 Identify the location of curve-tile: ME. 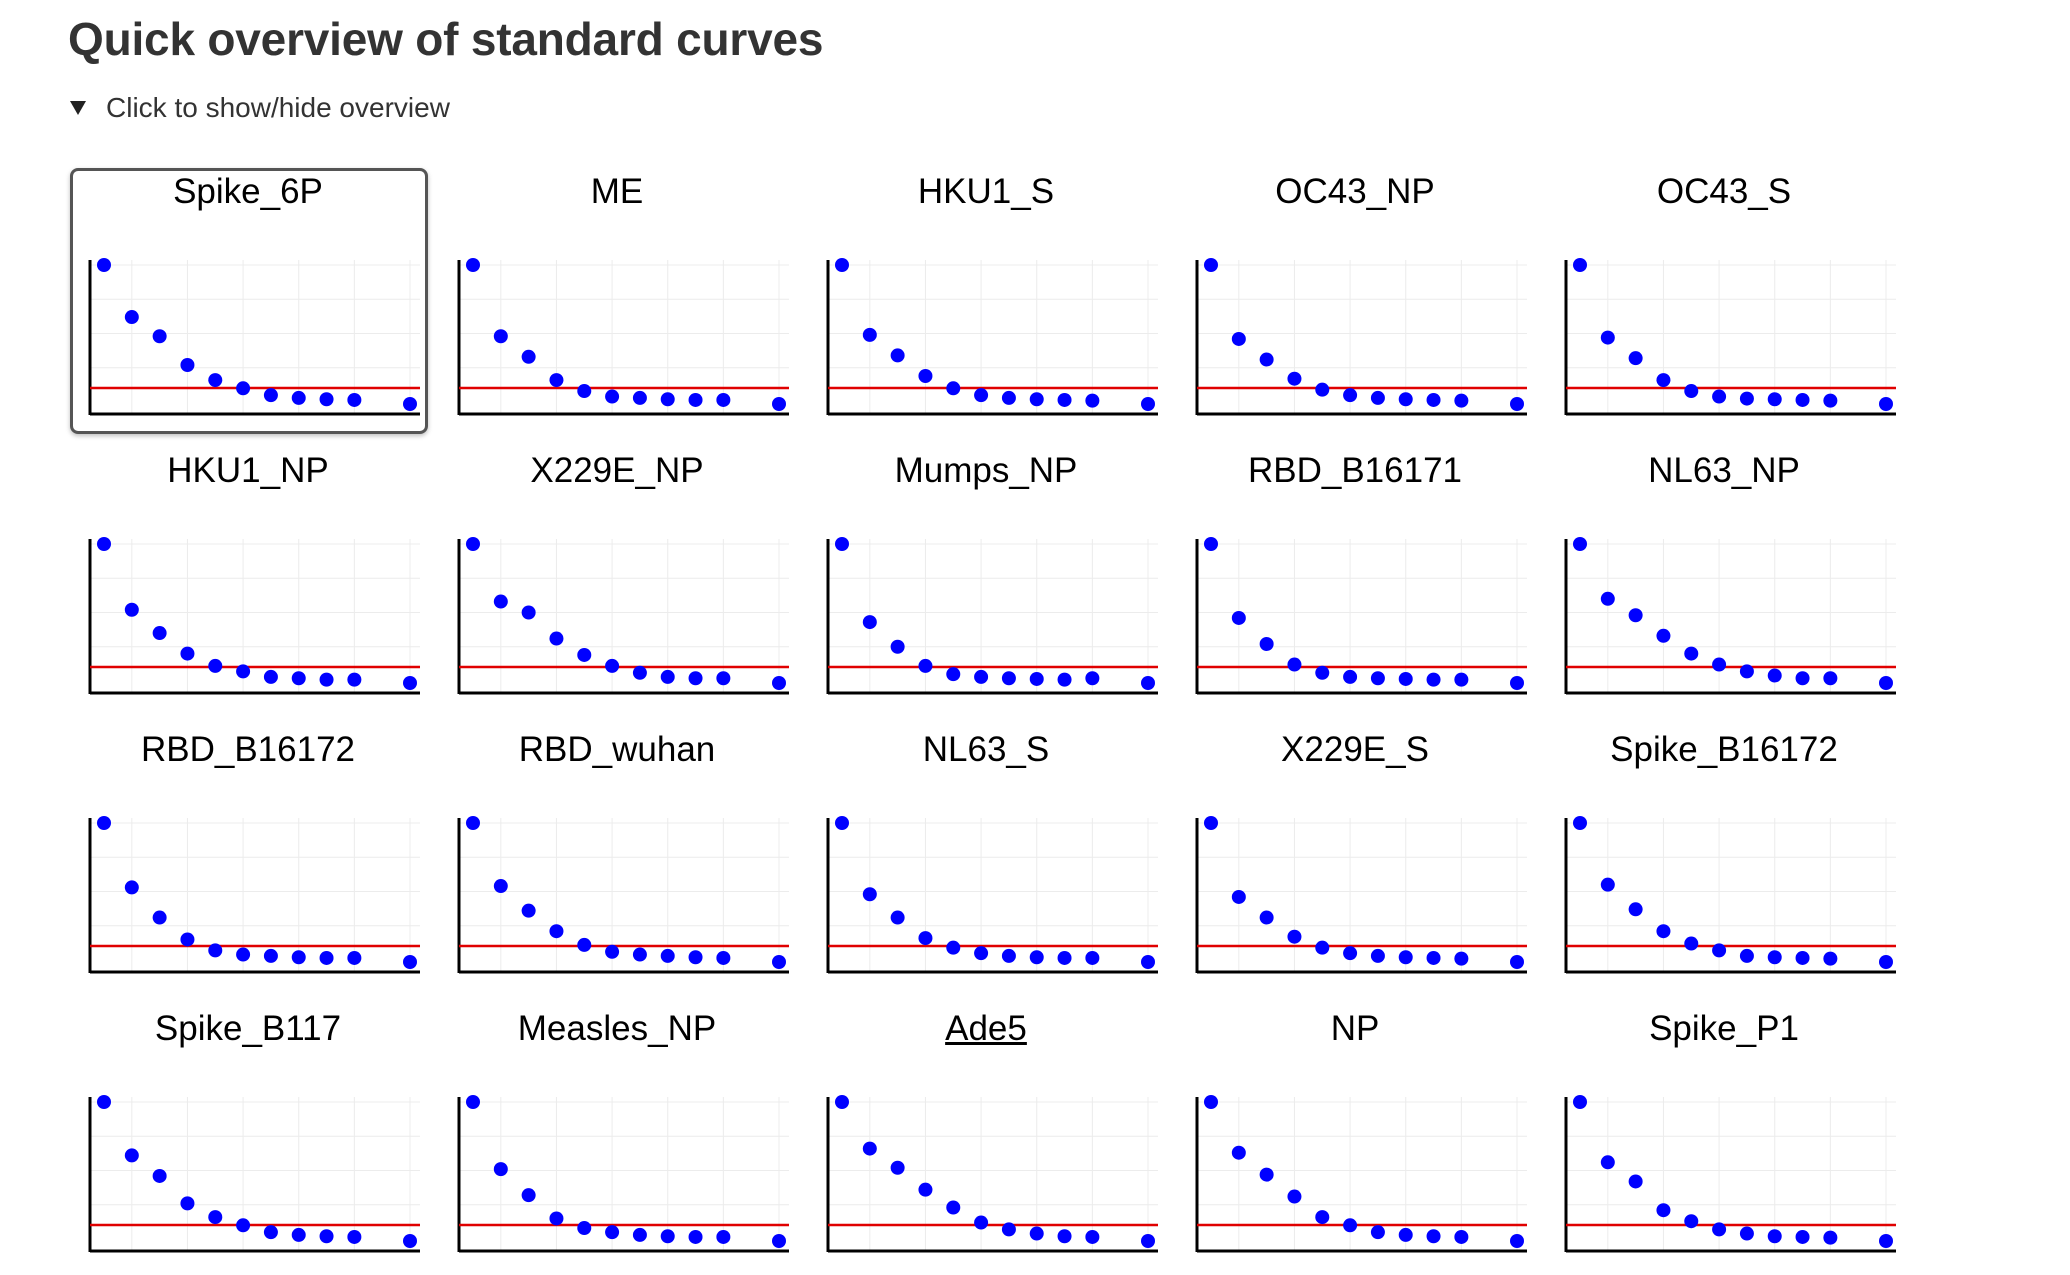
(622, 303).